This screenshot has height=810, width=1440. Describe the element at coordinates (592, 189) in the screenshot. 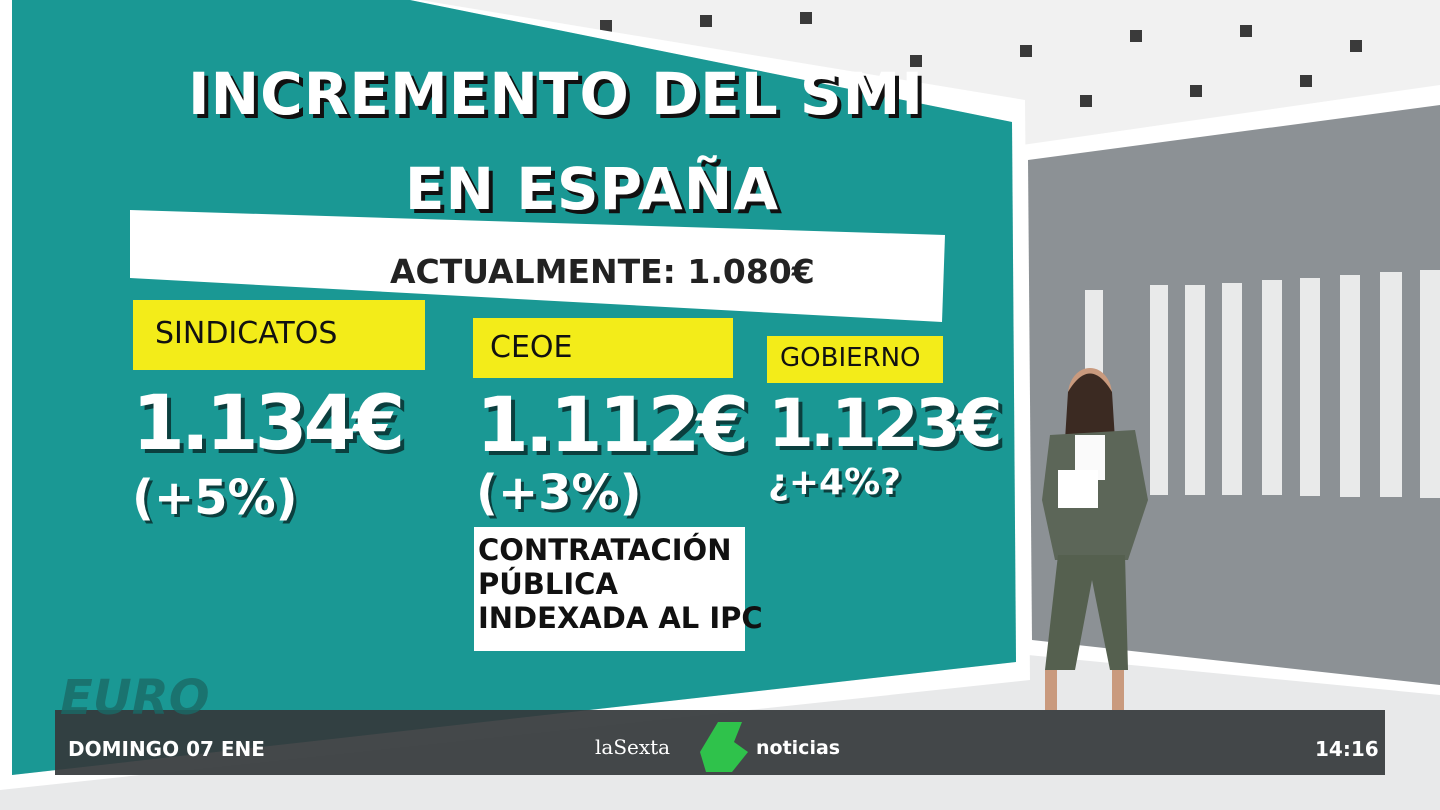

I see `title: EN ESPAÑA` at that location.